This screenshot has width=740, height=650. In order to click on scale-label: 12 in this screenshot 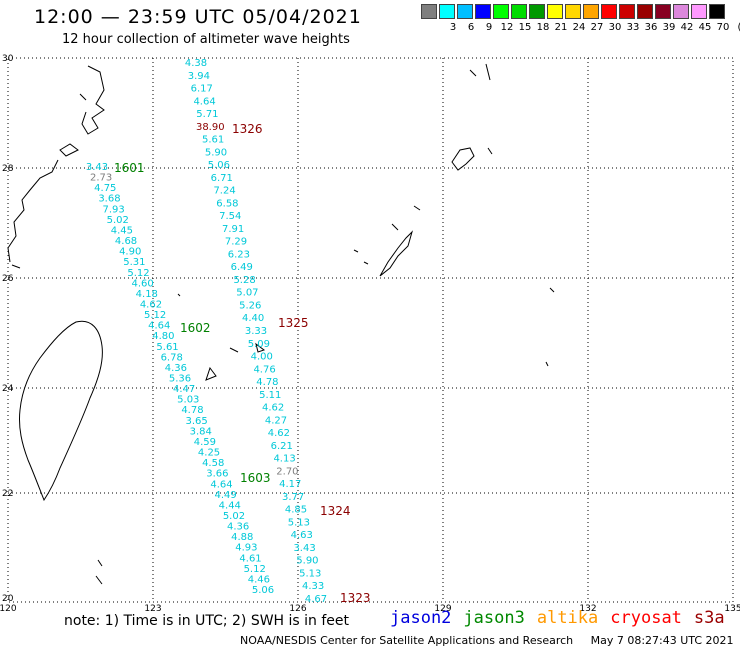, I will do `click(507, 27)`.